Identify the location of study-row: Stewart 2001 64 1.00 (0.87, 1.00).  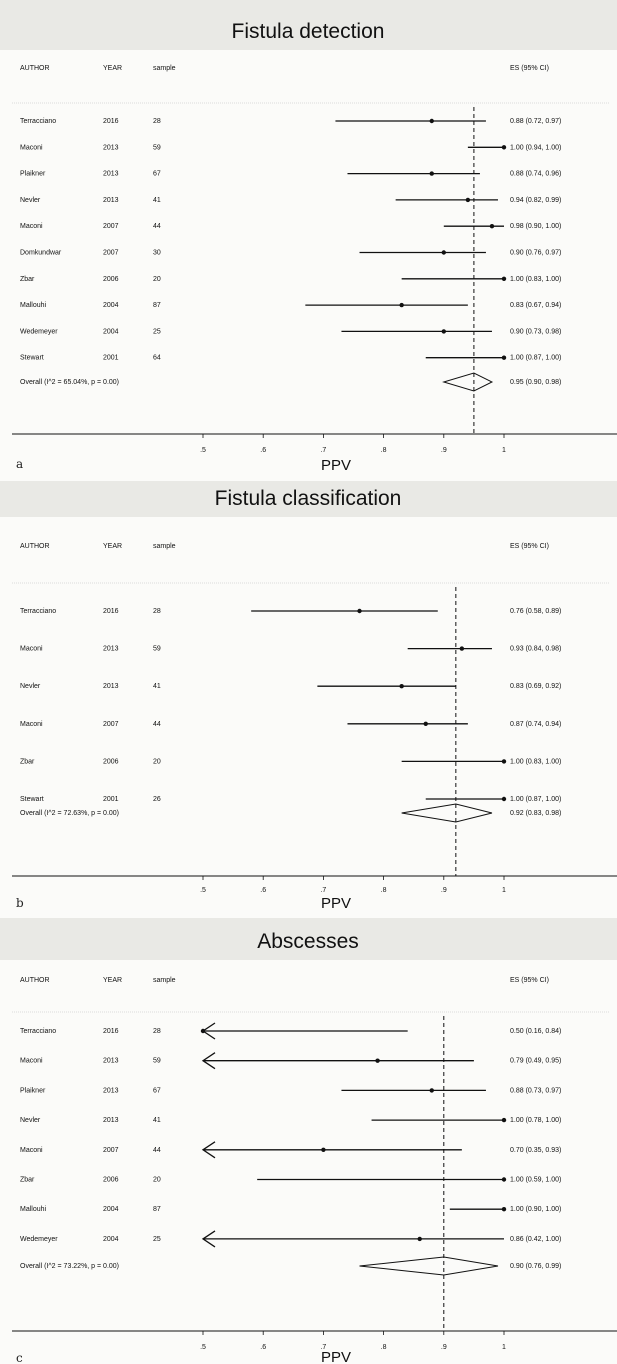
(290, 358).